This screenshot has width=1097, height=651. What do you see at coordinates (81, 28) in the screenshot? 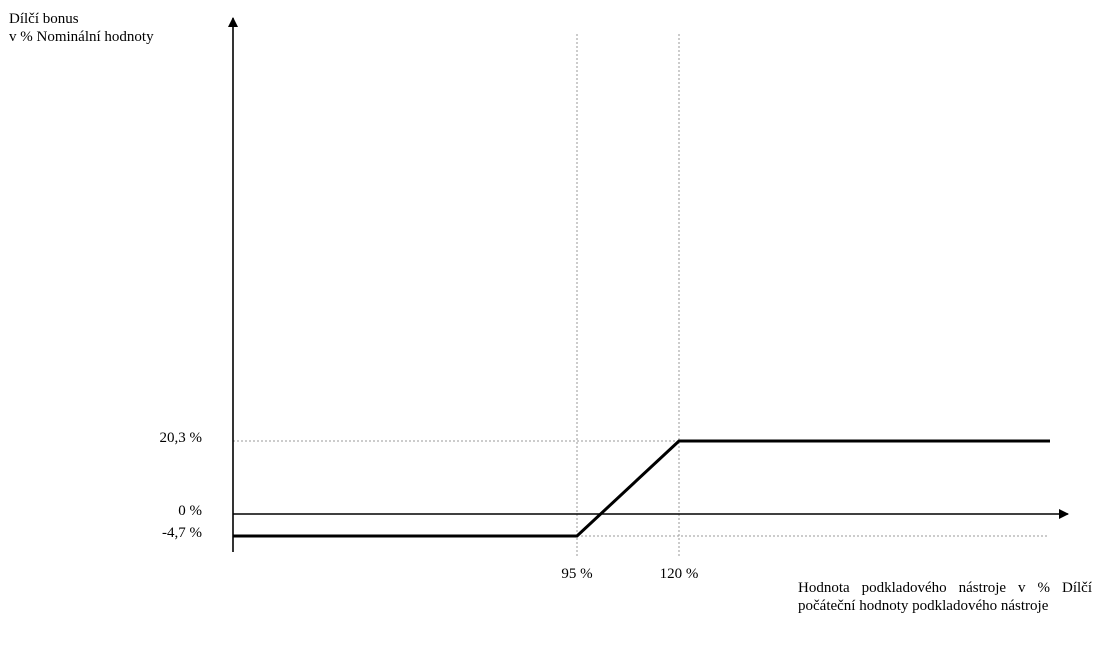
I see `y-axis-label: Dílčí bonus v % Nominální hodnoty` at bounding box center [81, 28].